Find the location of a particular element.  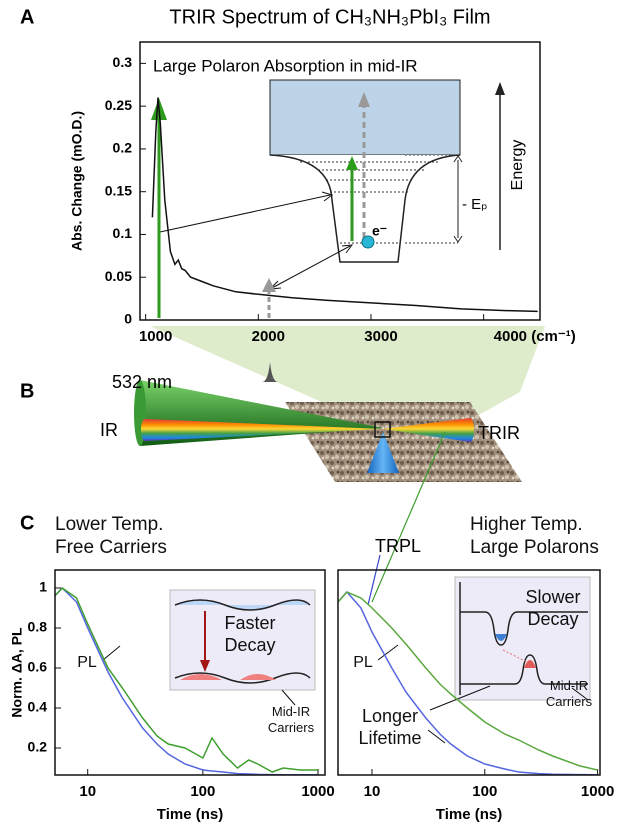

y-tick-label: 0.4 is located at coordinates (38, 707).